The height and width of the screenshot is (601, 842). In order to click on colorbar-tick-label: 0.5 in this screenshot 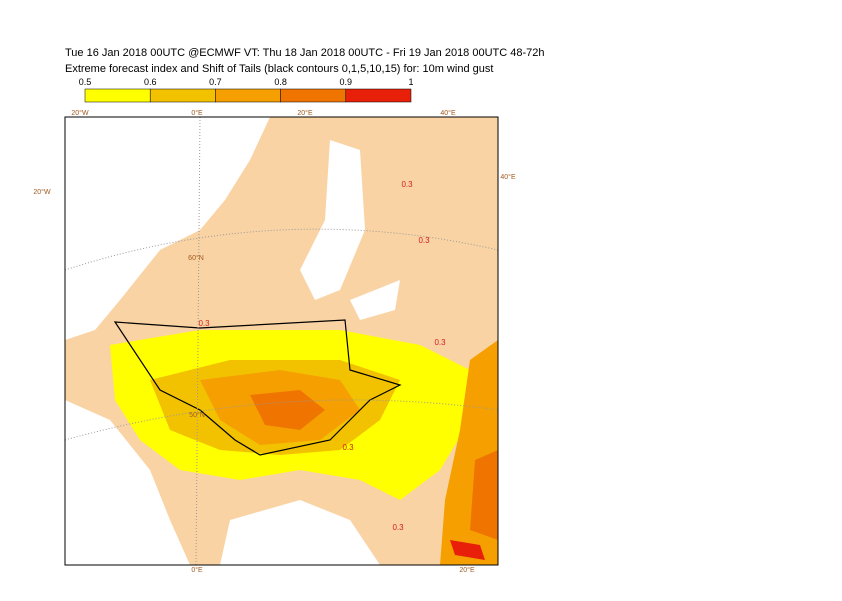, I will do `click(85, 82)`.